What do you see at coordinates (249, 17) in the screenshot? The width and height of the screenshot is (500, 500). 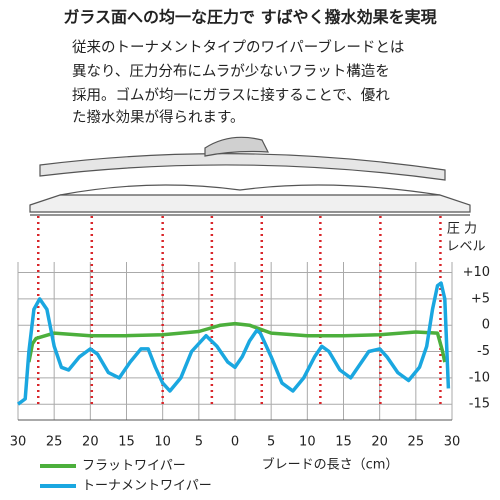 I see `title: ガラス面への均一な圧力で すばやく撥水効果を実現` at bounding box center [249, 17].